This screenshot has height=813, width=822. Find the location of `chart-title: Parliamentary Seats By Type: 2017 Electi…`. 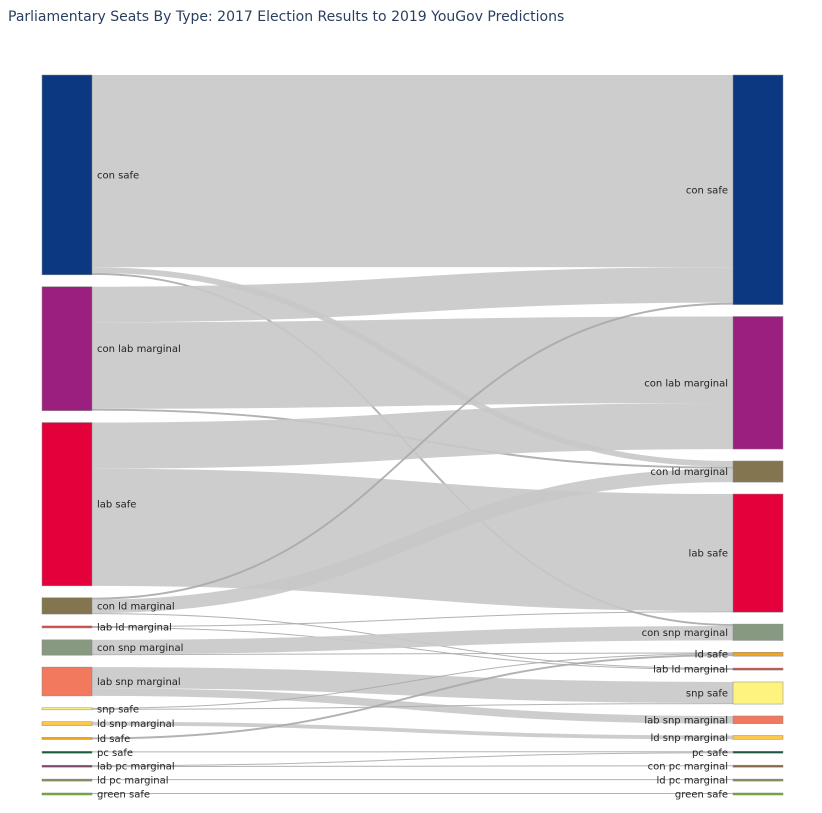

chart-title: Parliamentary Seats By Type: 2017 Electi… is located at coordinates (286, 17).